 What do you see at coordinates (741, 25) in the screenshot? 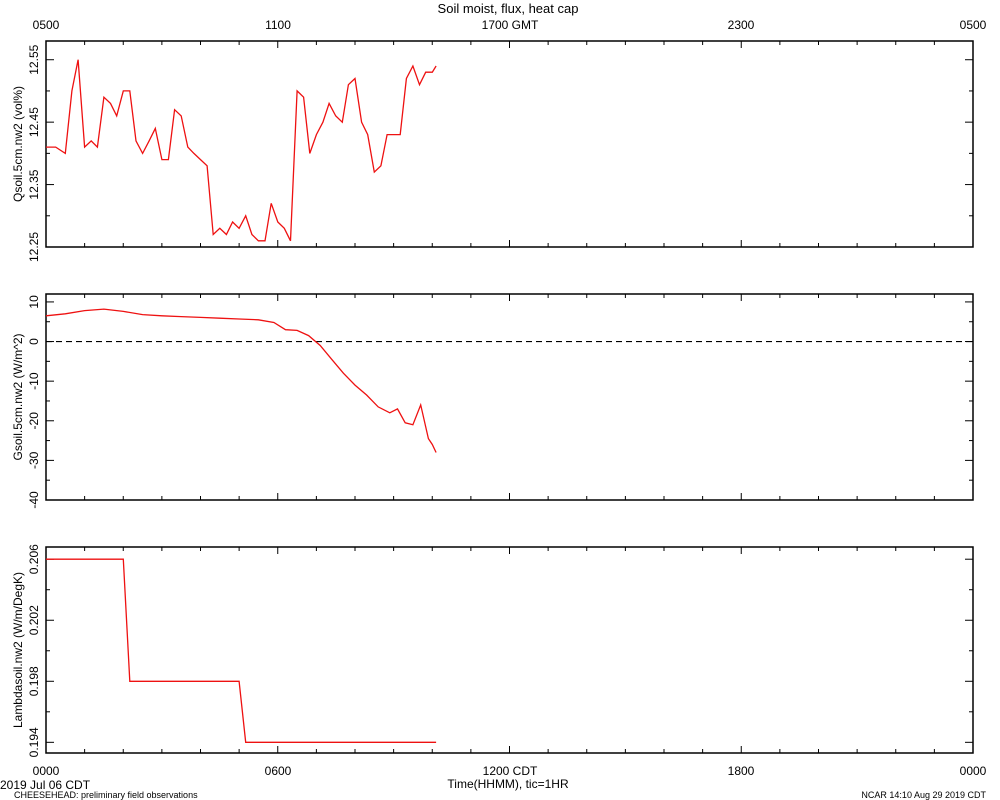
I see `top-tick-label-3: 2300` at bounding box center [741, 25].